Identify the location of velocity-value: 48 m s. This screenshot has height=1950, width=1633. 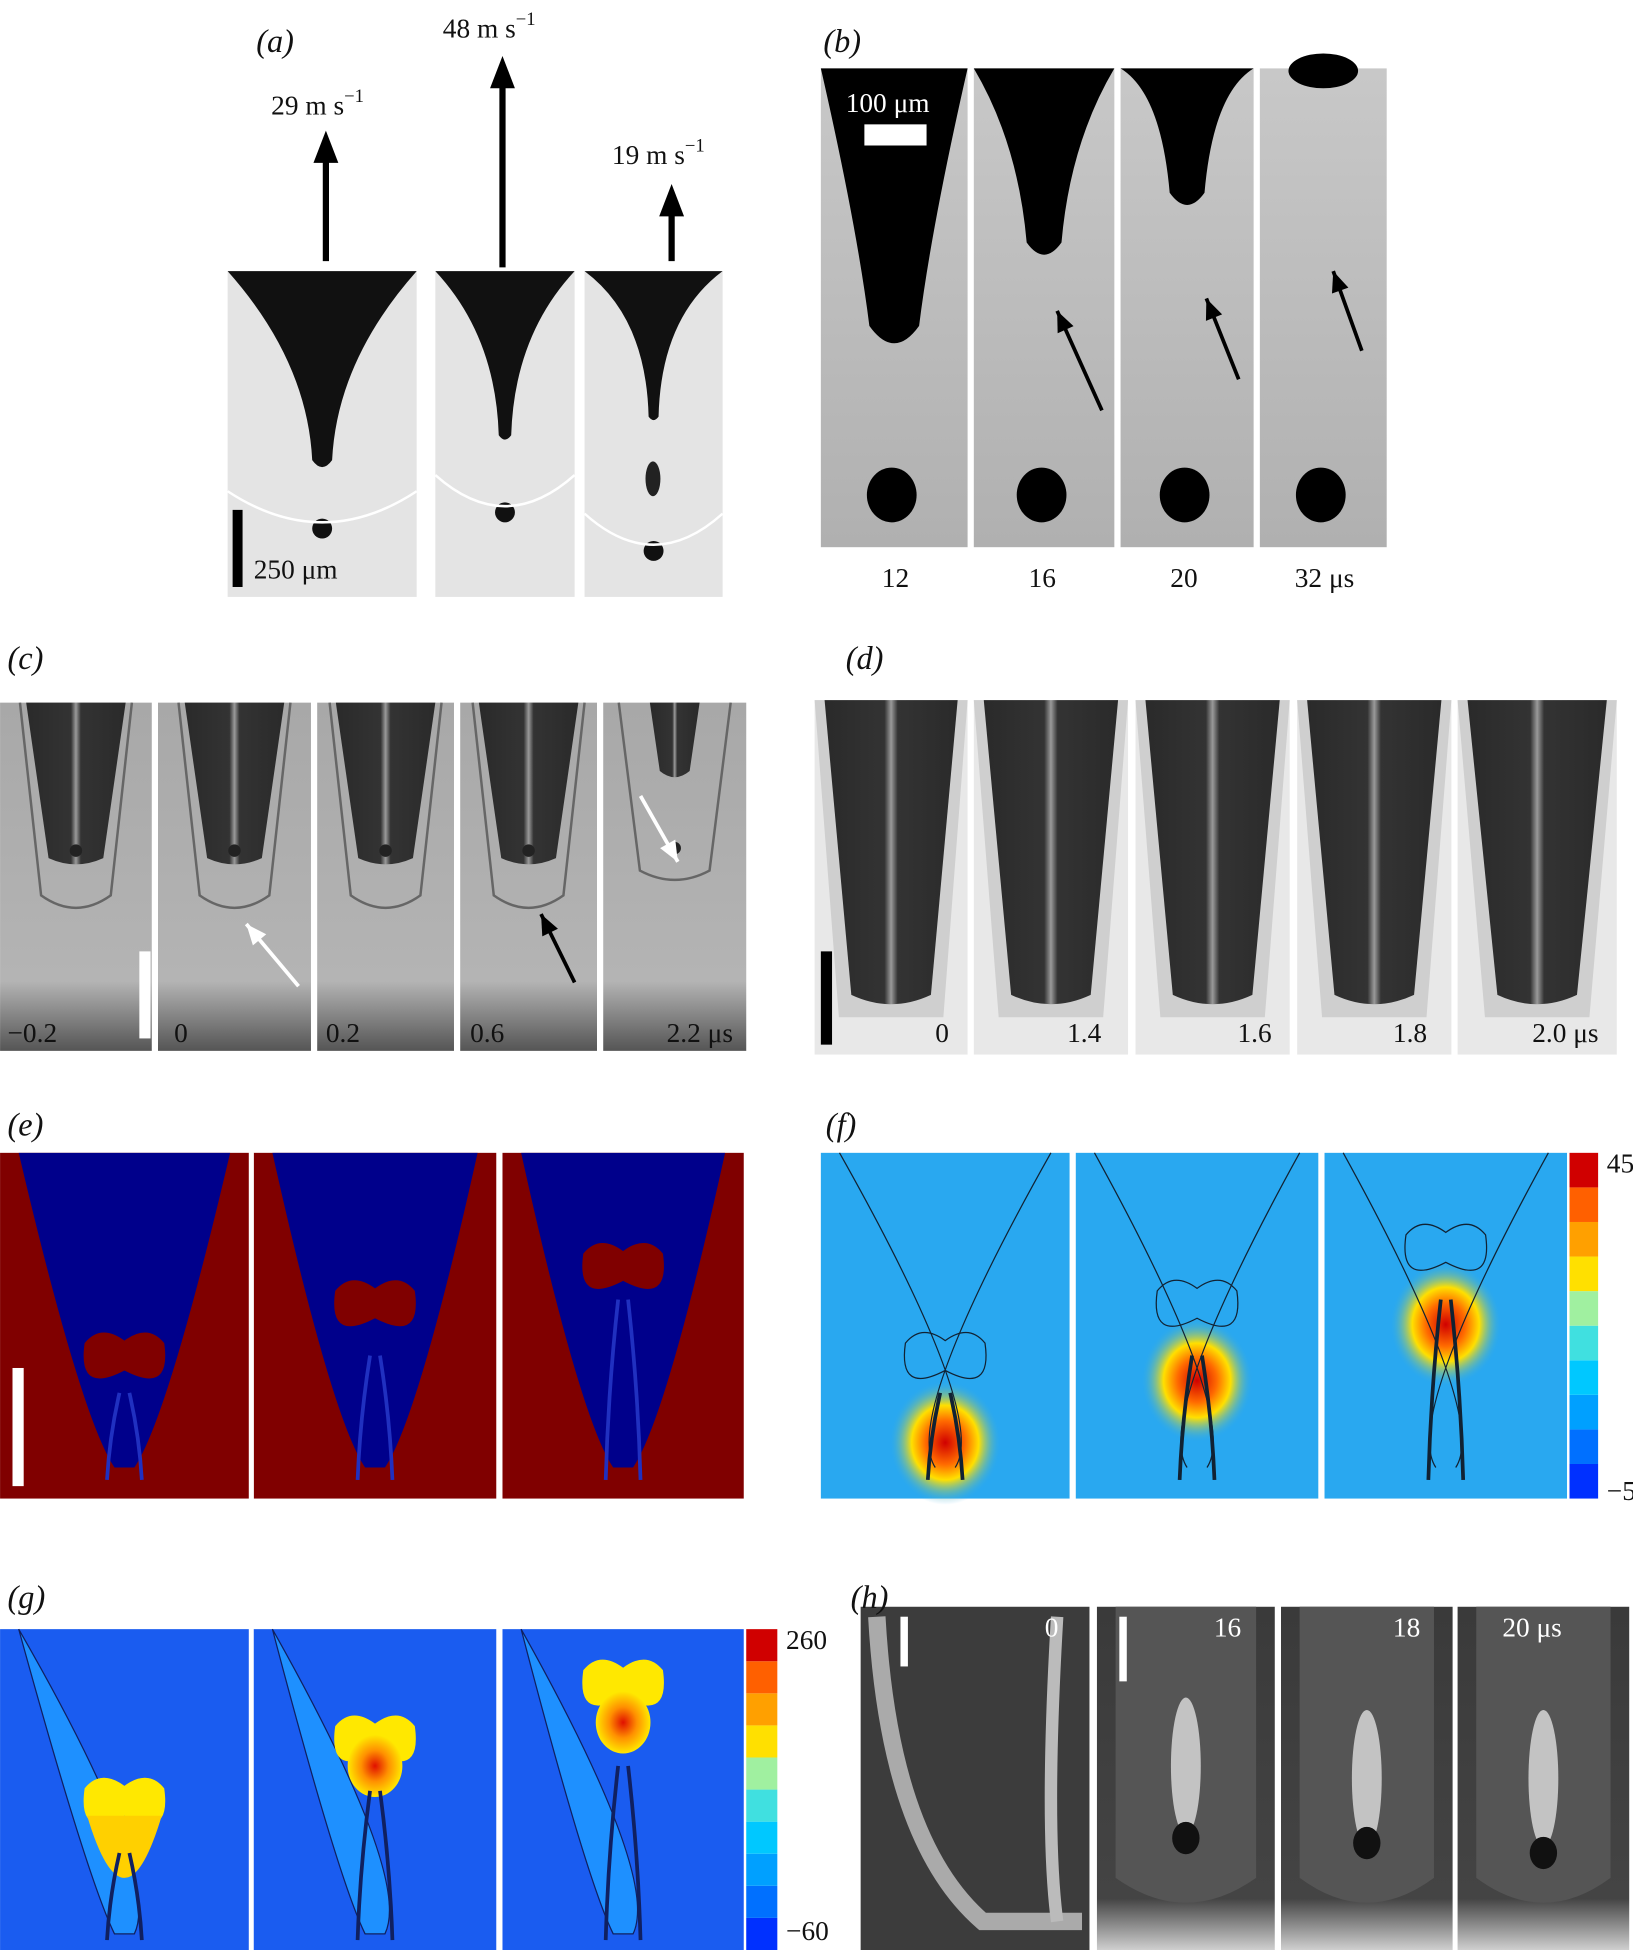
(479, 28).